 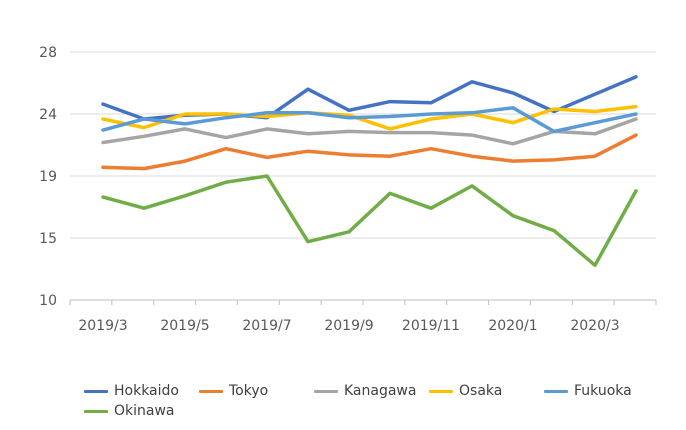 I want to click on series-line-osaka, so click(x=369, y=117).